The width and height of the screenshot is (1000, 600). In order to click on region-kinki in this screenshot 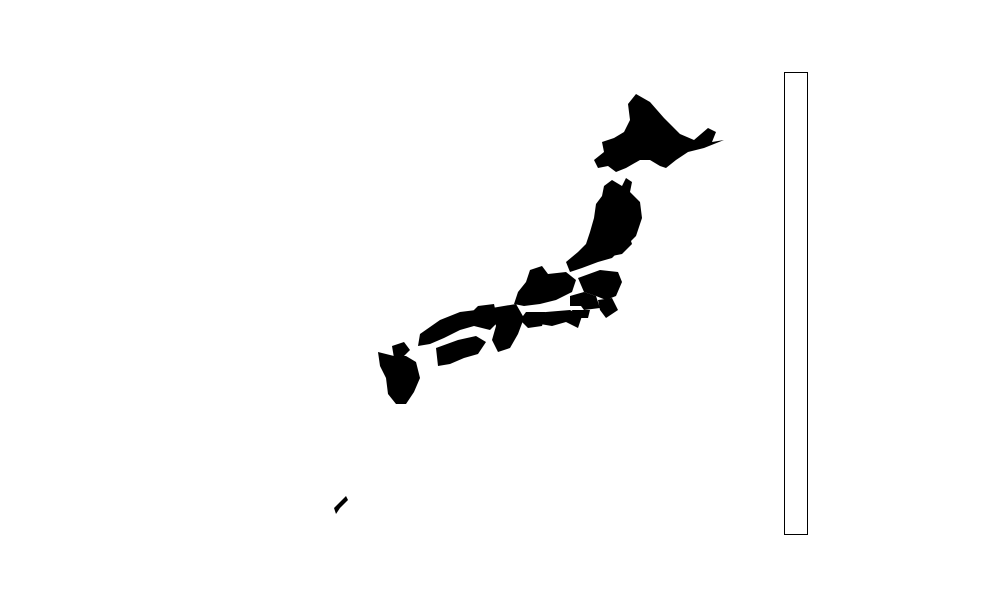, I will do `click(508, 328)`.